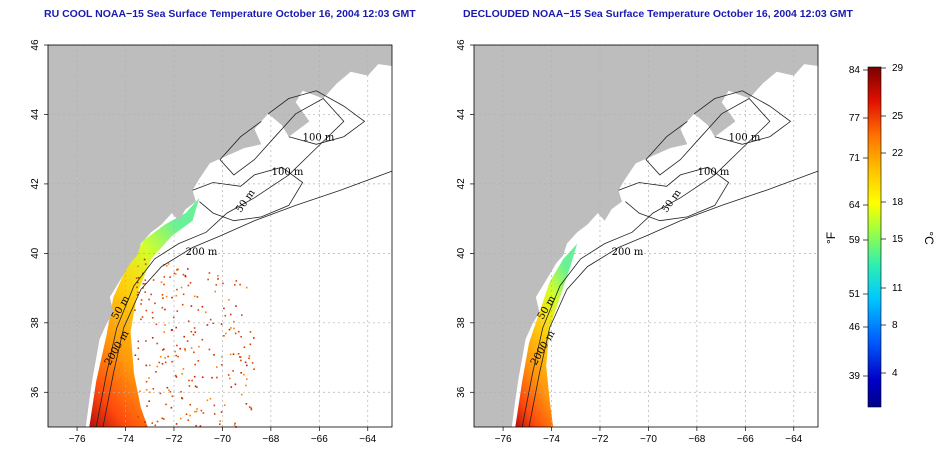 This screenshot has height=475, width=950. Describe the element at coordinates (874, 237) in the screenshot. I see `colorbar` at that location.